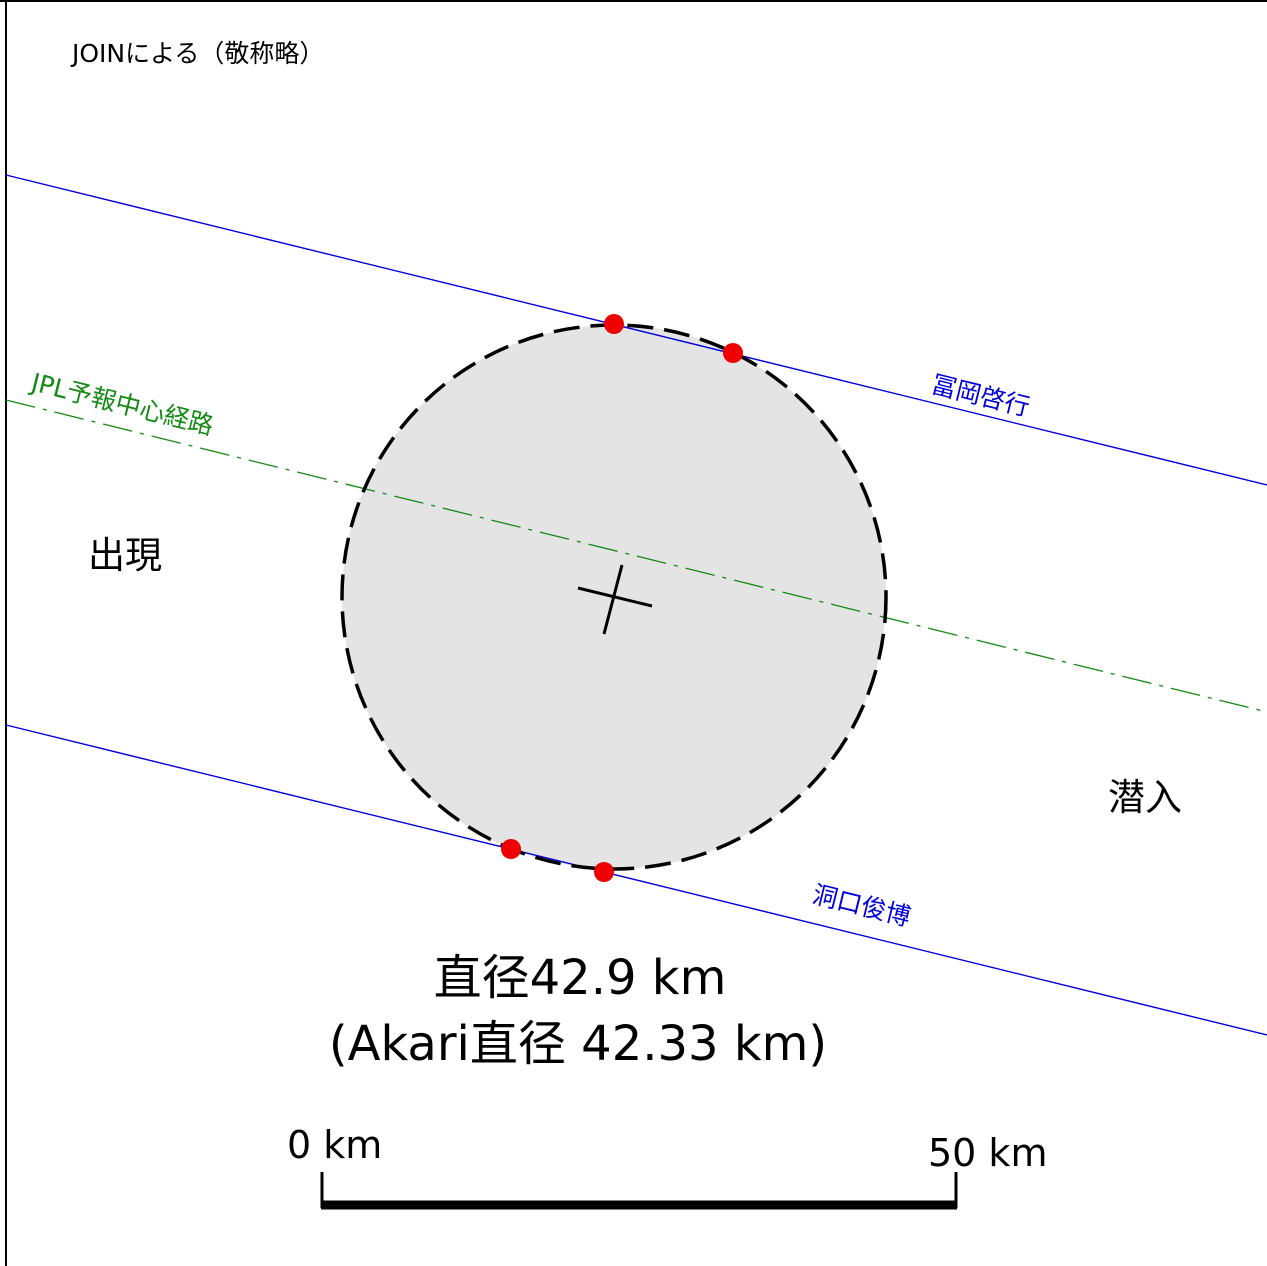  Describe the element at coordinates (733, 353) in the screenshot. I see `contact-point-north-reappear` at that location.